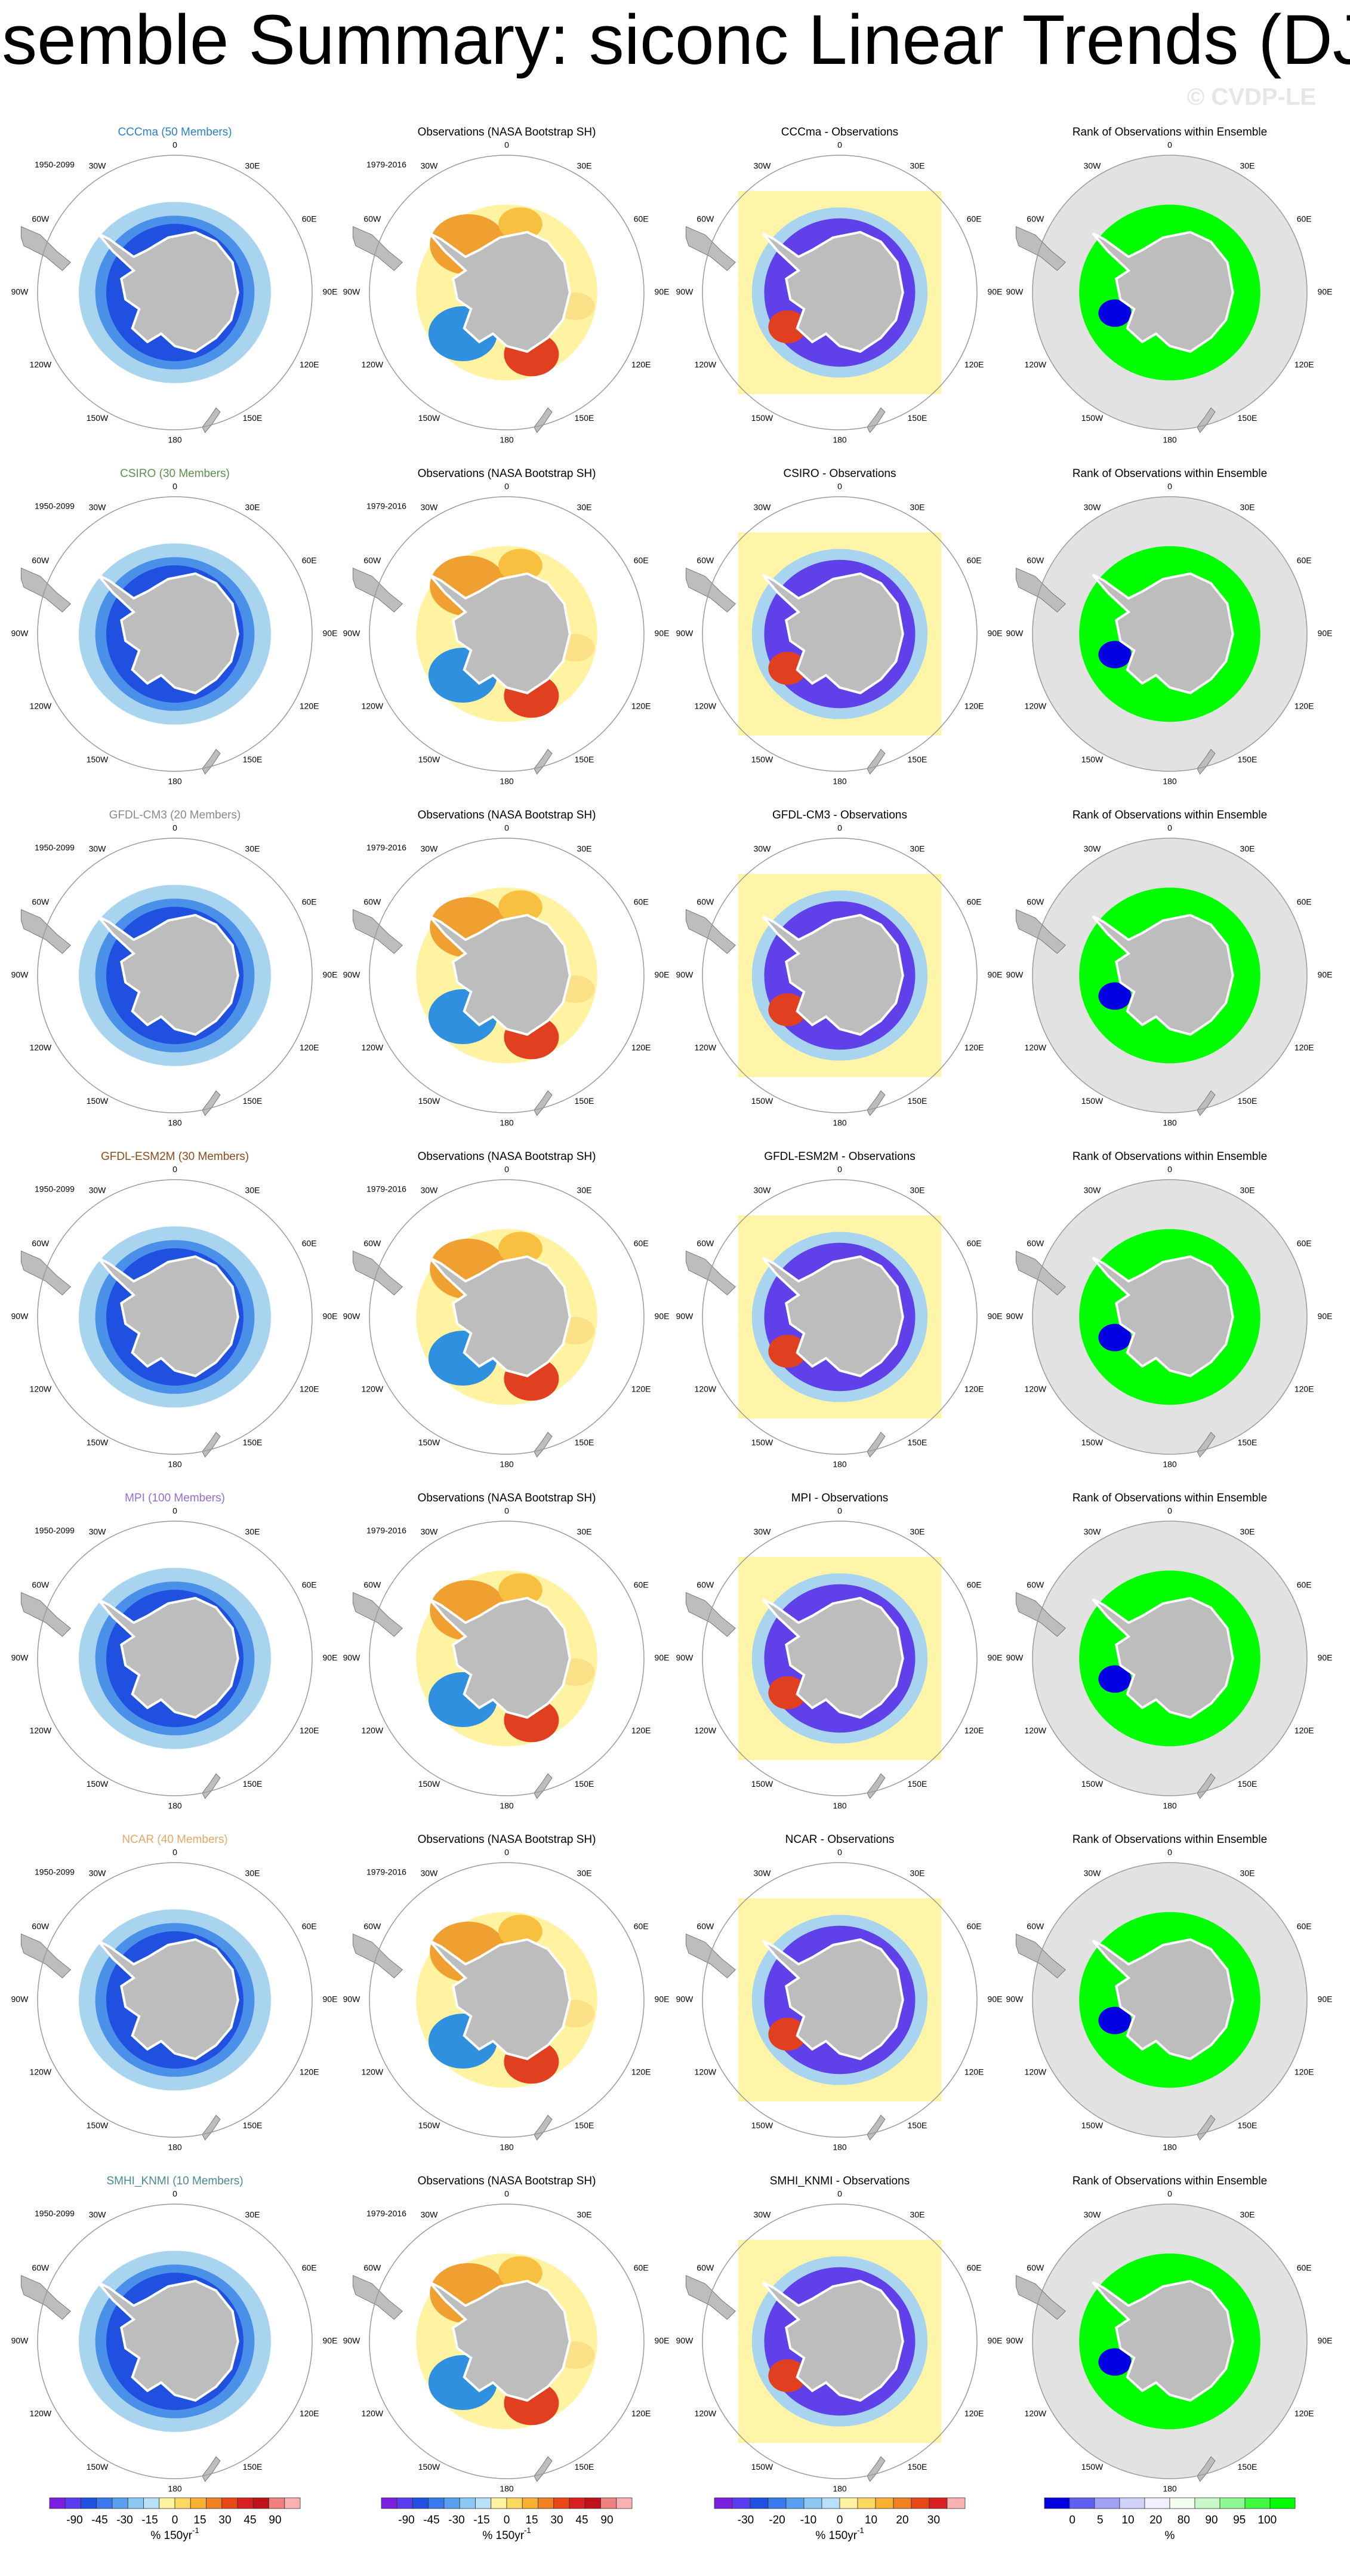  What do you see at coordinates (149, 2520) in the screenshot?
I see `colorbar-label: -15` at bounding box center [149, 2520].